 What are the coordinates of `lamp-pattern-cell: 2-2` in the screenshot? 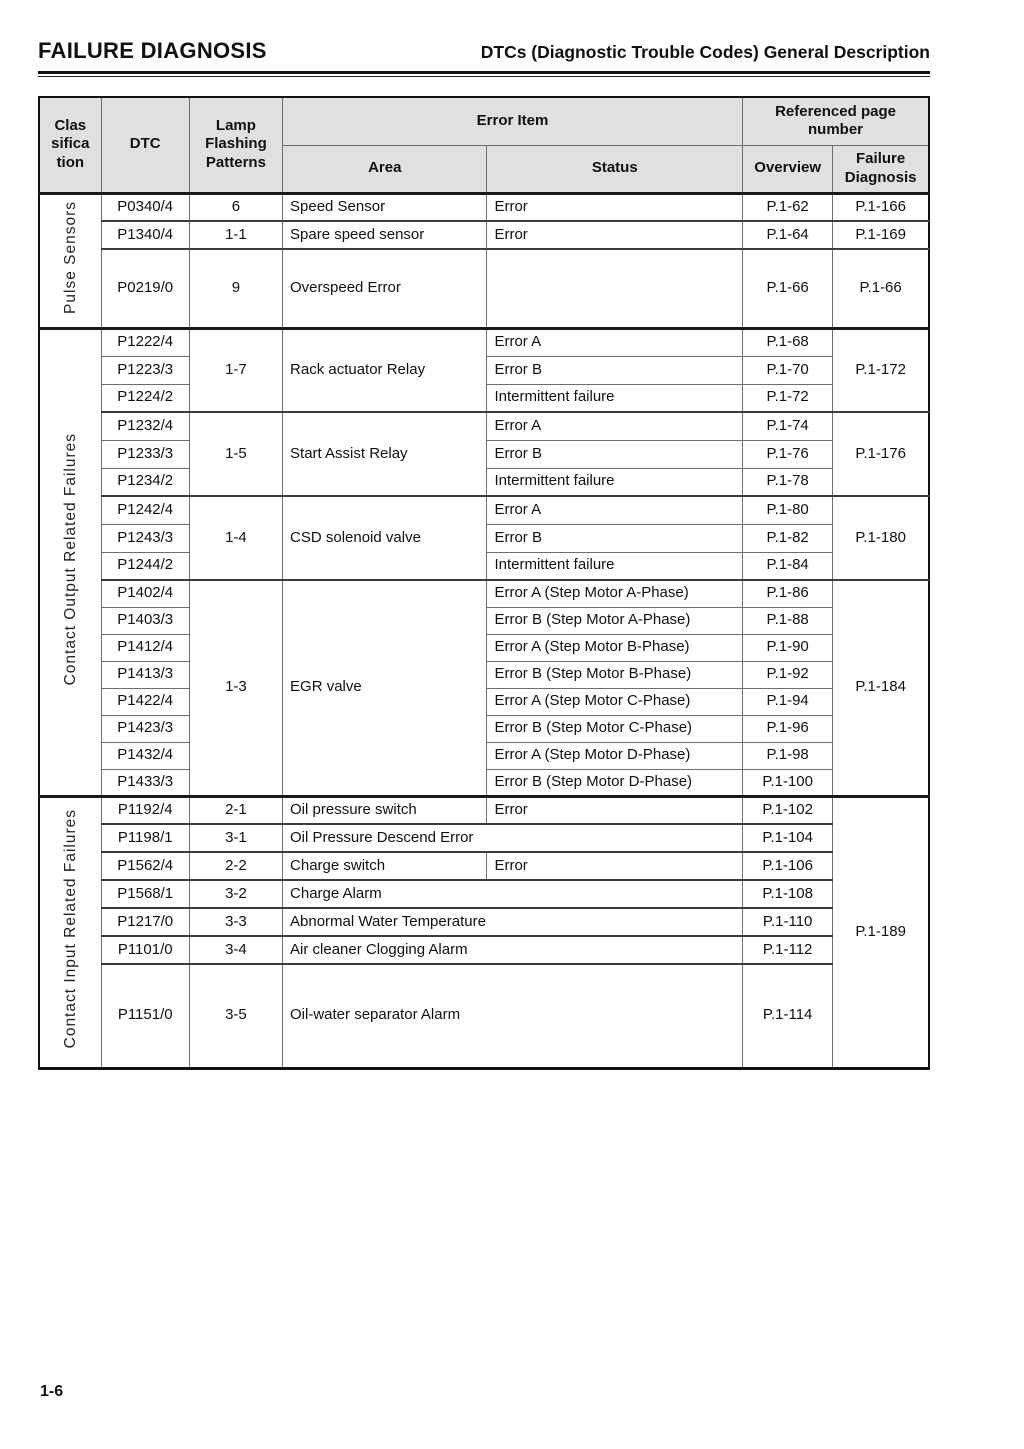 It's located at (236, 866).